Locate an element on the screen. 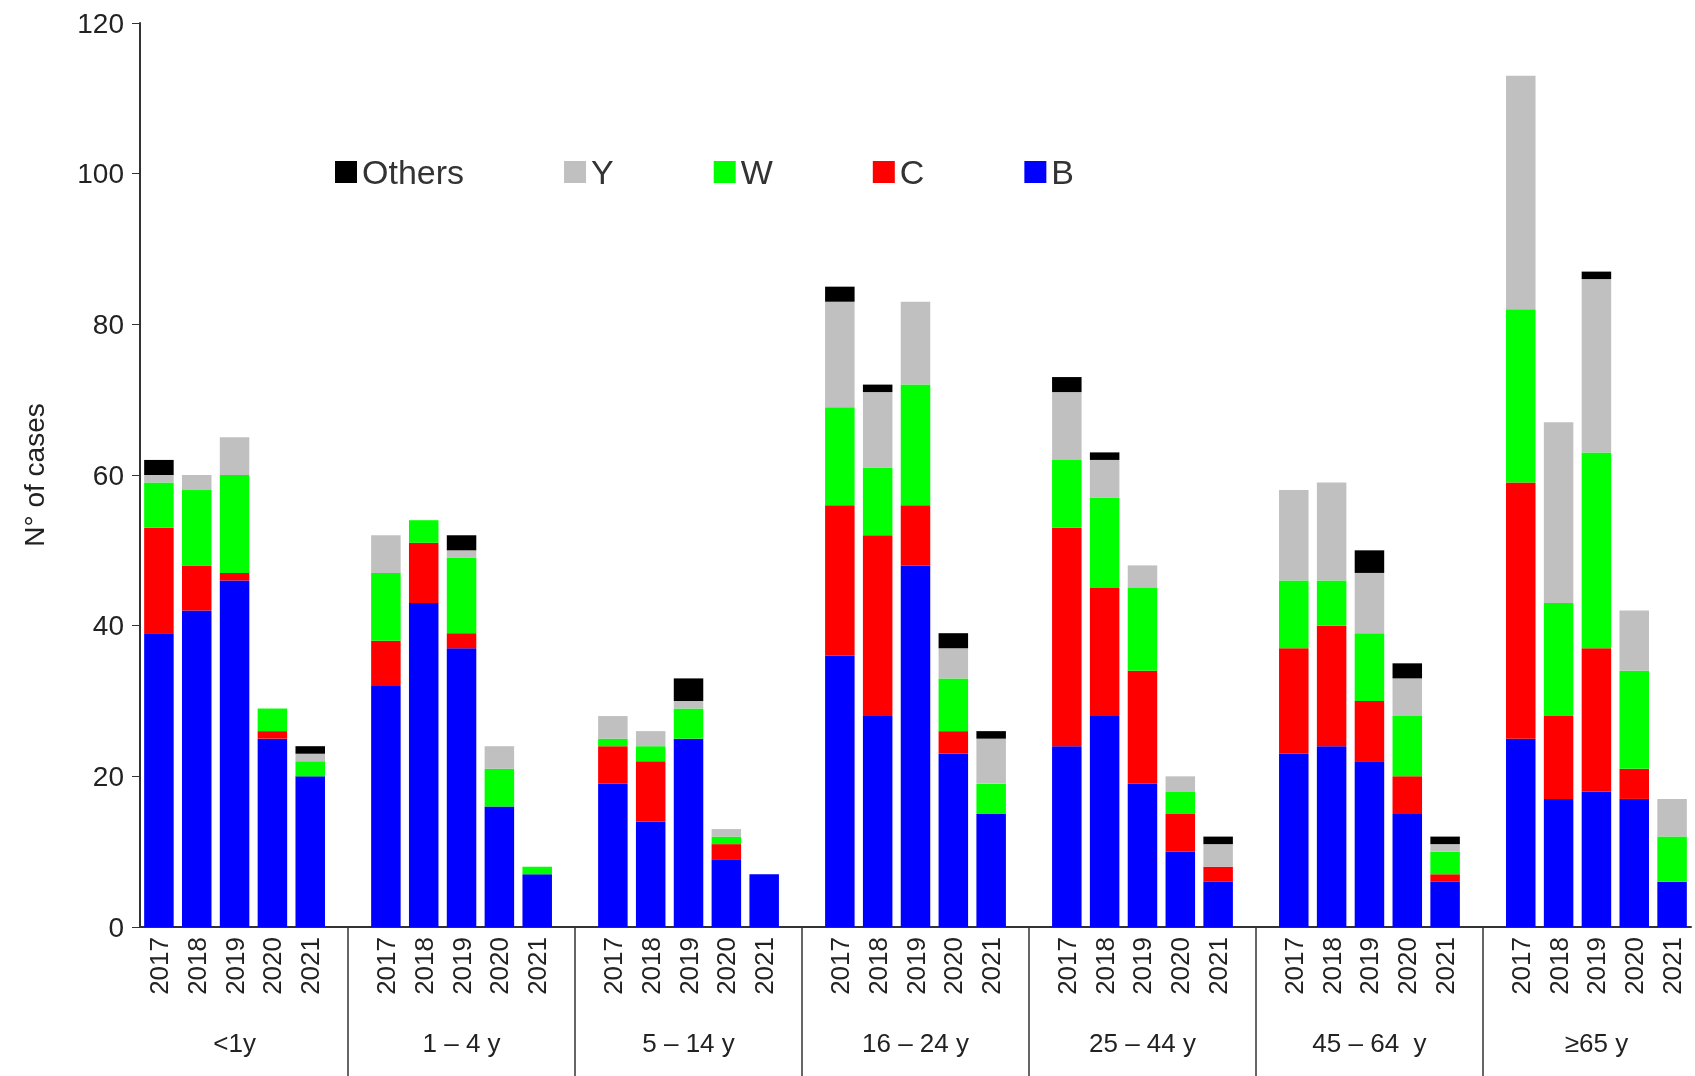  text: 45 – 64 y is located at coordinates (1369, 1043).